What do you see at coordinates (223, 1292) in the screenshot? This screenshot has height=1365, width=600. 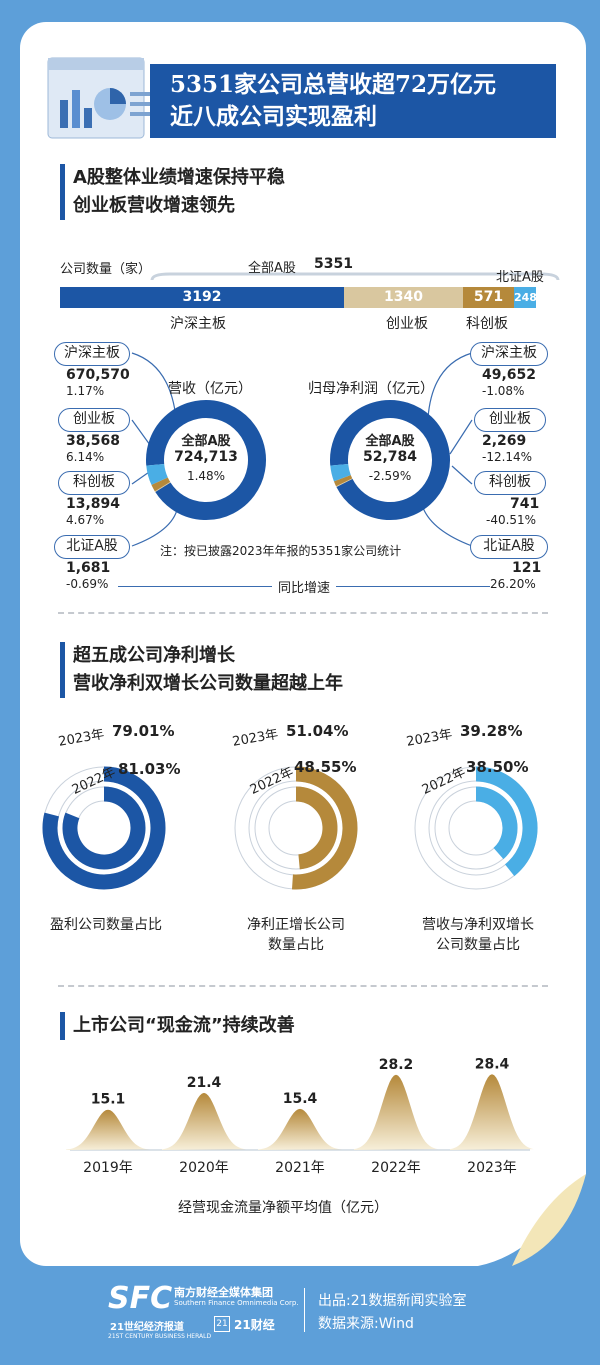 I see `brand-group-cn: 南方财经全媒体集团` at bounding box center [223, 1292].